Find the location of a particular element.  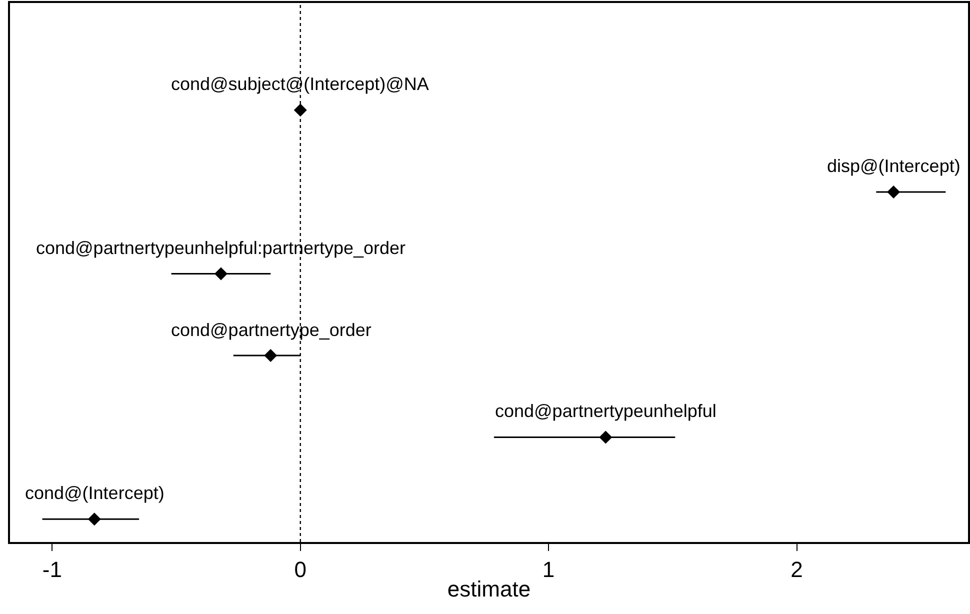

y-tick-label: cond@partnertypeunhelpful is located at coordinates (605, 411).